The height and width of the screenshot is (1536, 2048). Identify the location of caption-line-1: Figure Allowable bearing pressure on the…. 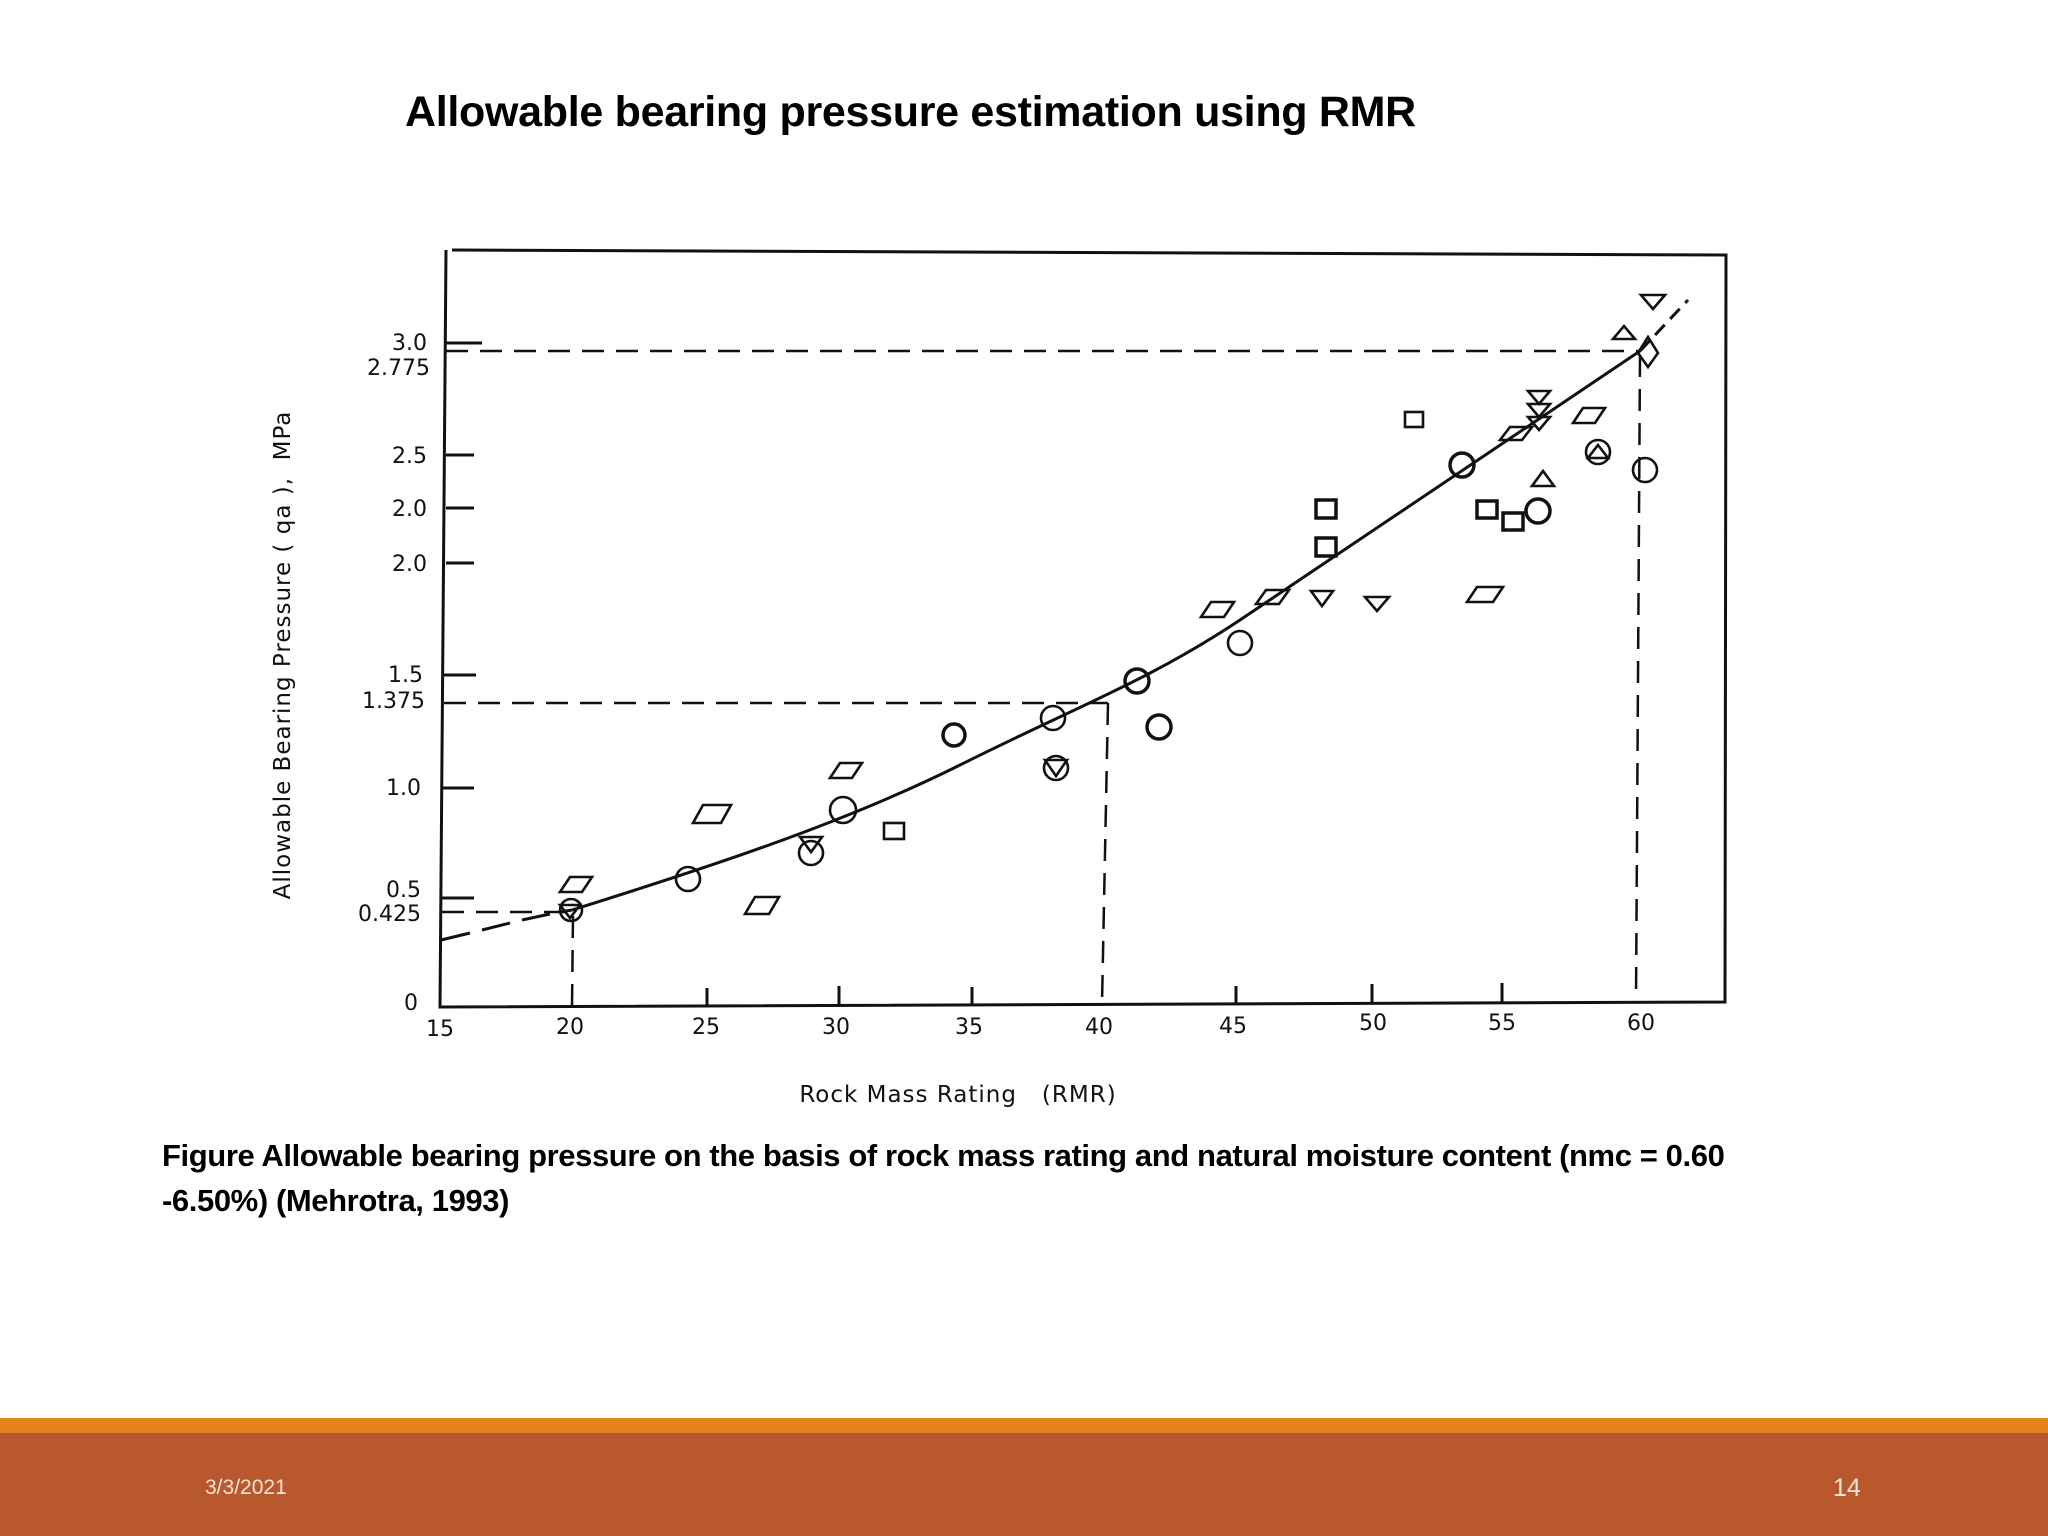
(943, 1155).